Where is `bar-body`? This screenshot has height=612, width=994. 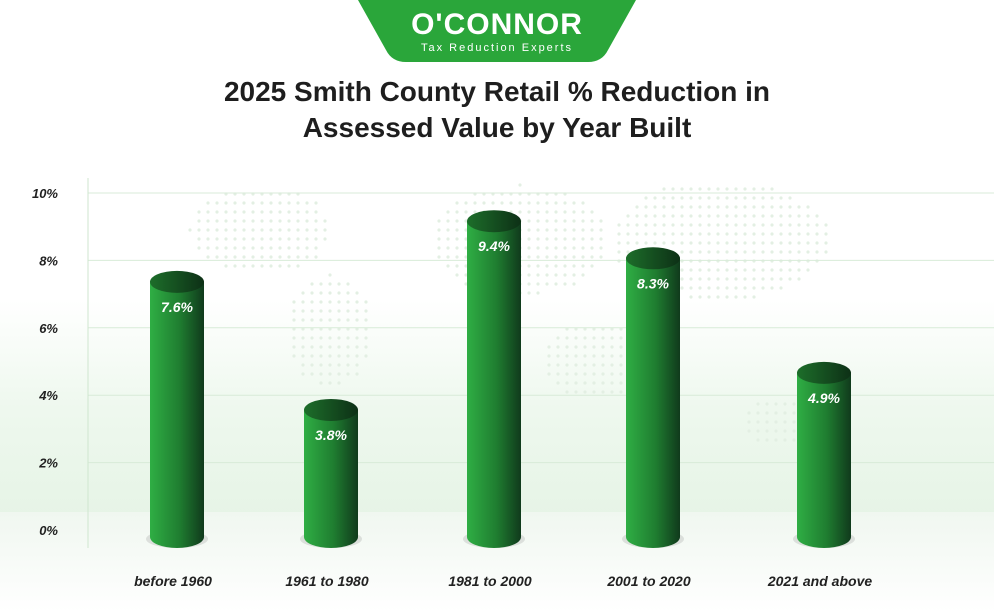
bar-body is located at coordinates (177, 409).